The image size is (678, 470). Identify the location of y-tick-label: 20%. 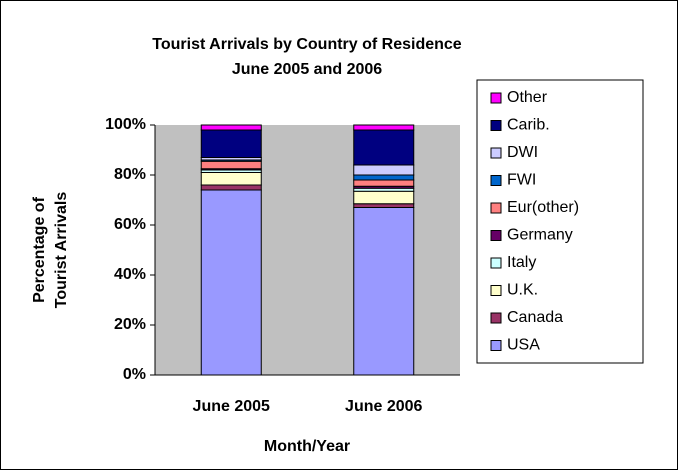
(130, 324).